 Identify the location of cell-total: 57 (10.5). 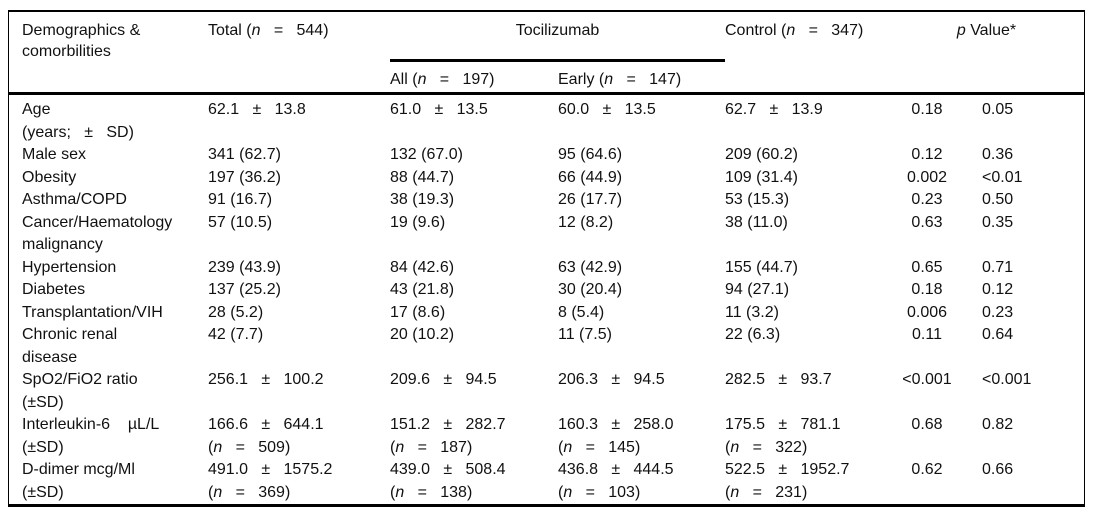
(299, 234).